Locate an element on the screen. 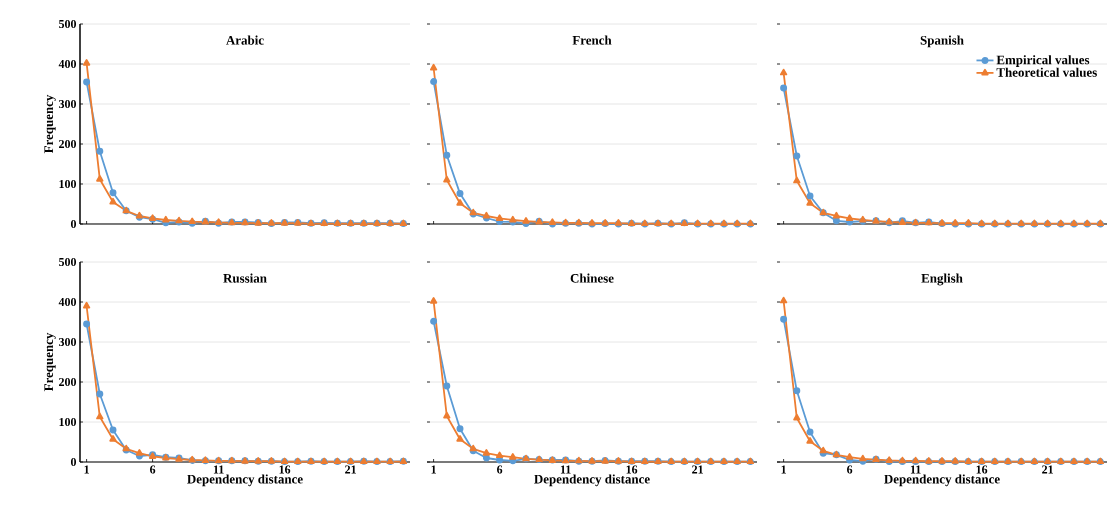 The height and width of the screenshot is (510, 1113). legend-label: Theoretical values is located at coordinates (1046, 72).